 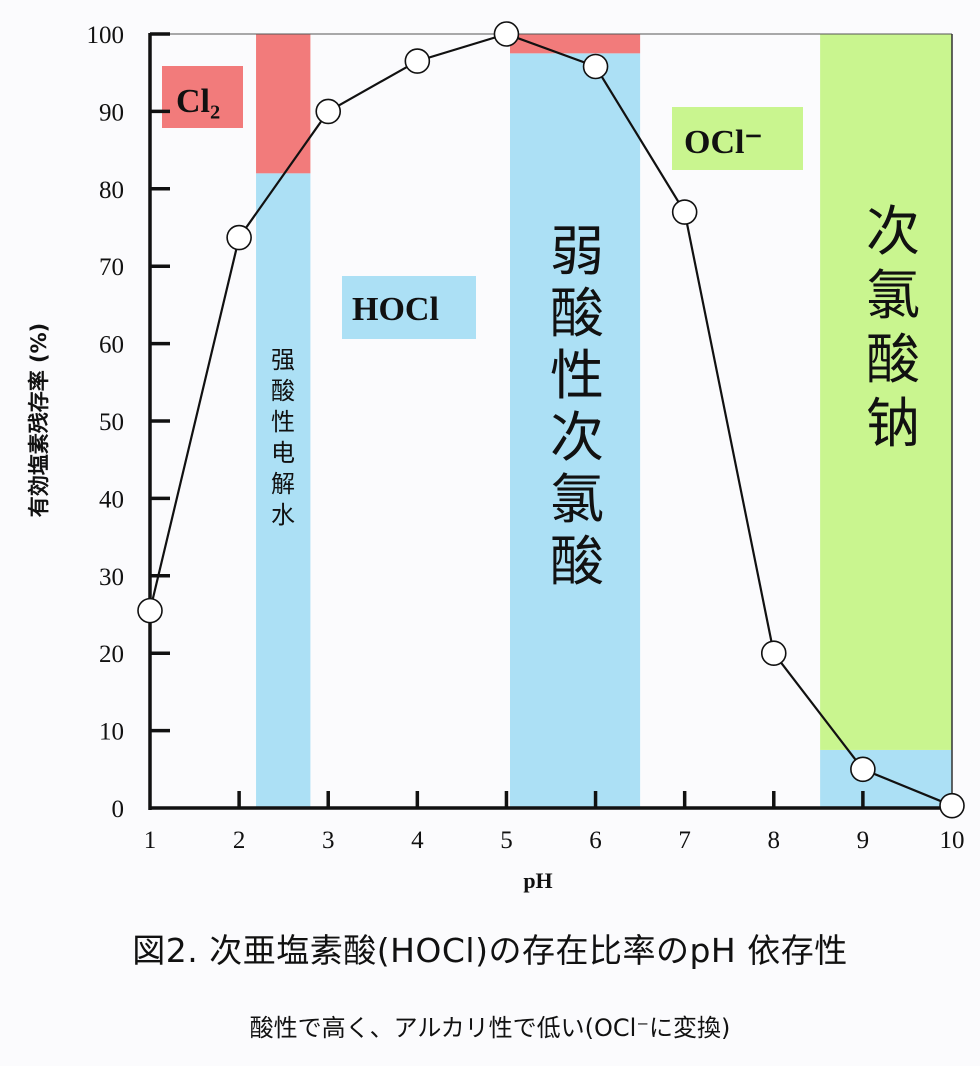 What do you see at coordinates (150, 840) in the screenshot?
I see `x-tick-label: 1` at bounding box center [150, 840].